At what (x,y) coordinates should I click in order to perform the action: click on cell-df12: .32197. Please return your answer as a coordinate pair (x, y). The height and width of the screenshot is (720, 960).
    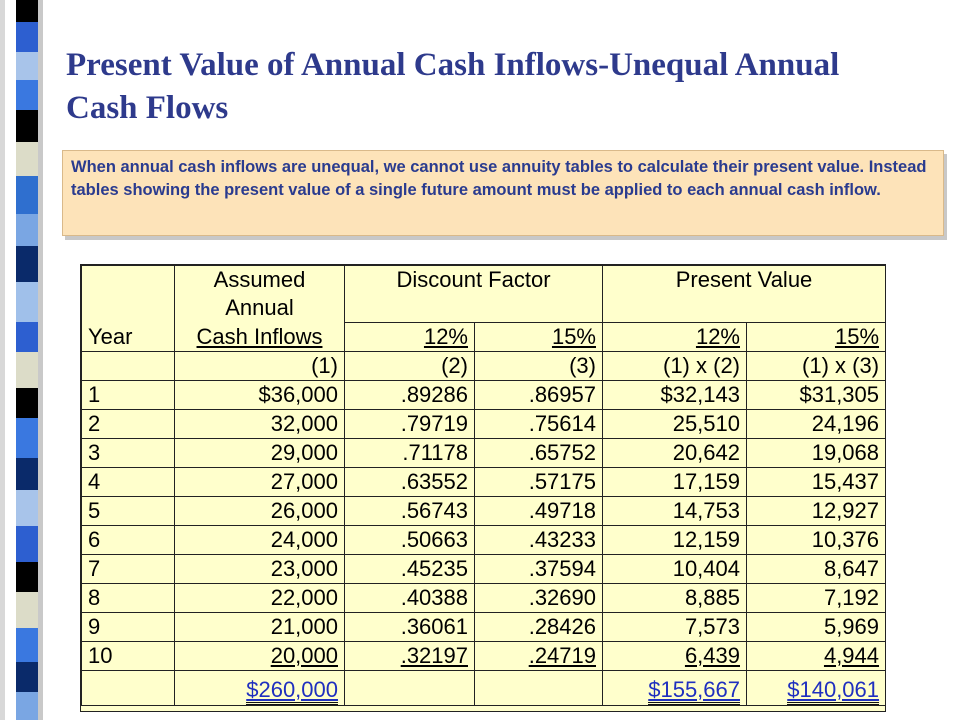
    Looking at the image, I should click on (409, 656).